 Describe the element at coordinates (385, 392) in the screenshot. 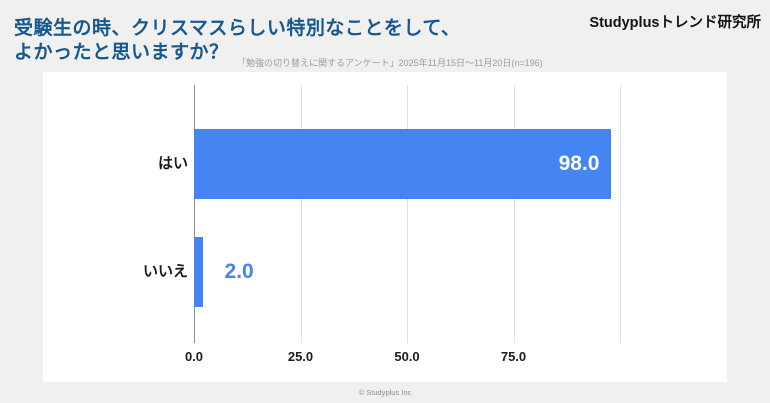

I see `copyright: © Studyplus Inc` at that location.